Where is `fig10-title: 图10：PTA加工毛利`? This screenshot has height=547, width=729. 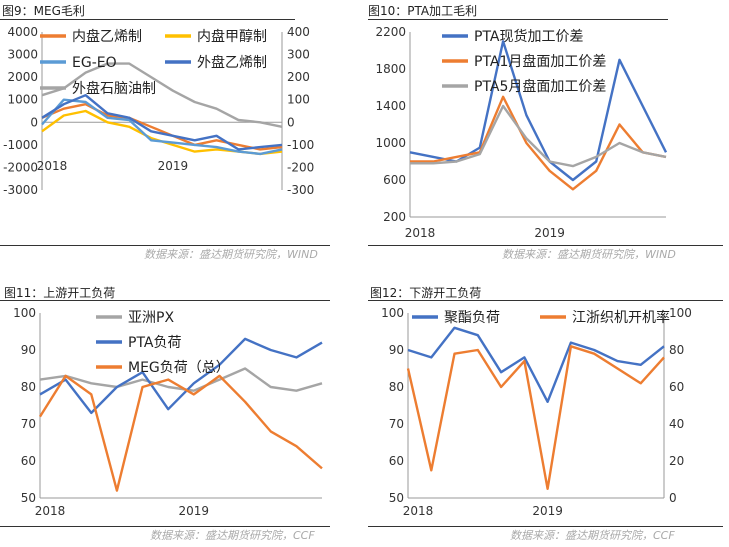 fig10-title: 图10：PTA加工毛利 is located at coordinates (423, 11).